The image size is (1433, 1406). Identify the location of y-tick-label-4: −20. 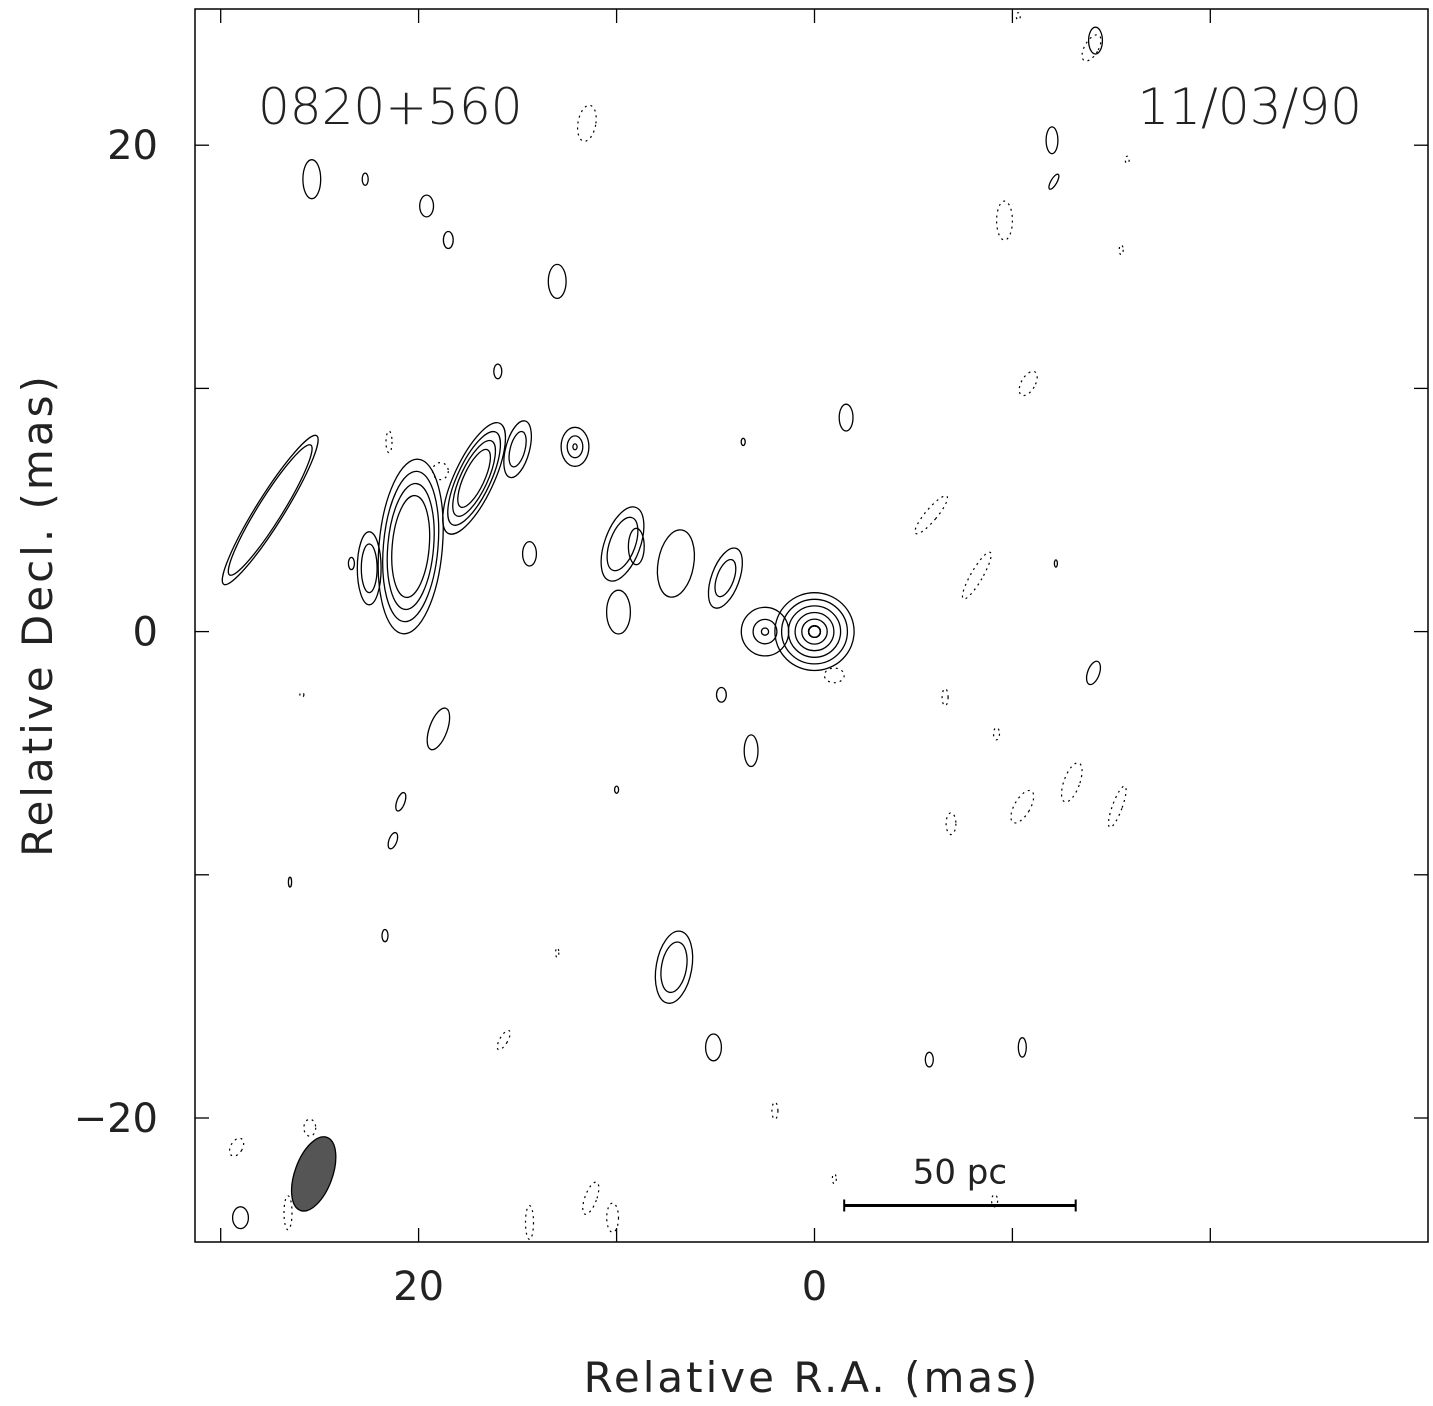
(116, 1119).